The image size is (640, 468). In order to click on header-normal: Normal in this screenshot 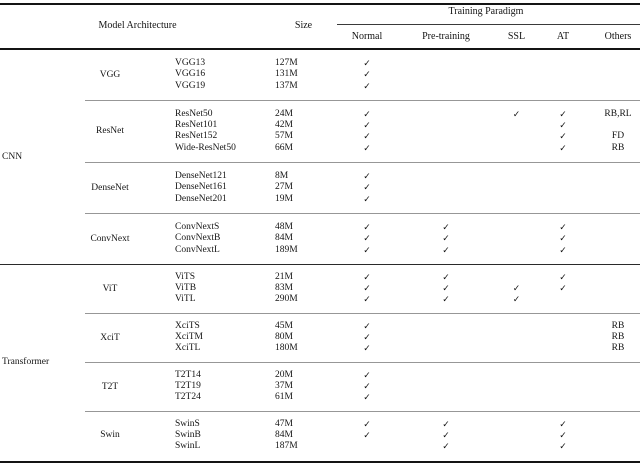, I will do `click(367, 36)`.